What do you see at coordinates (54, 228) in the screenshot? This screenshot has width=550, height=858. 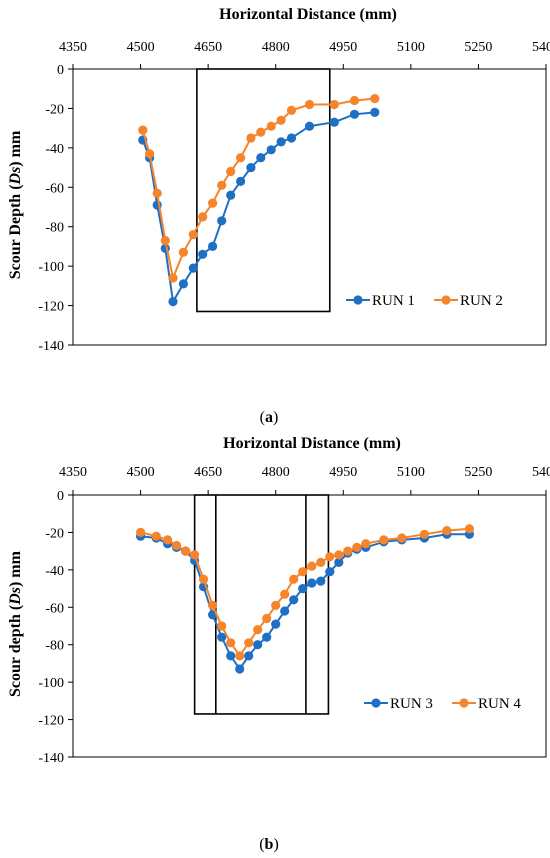 I see `y-tick-label: -80` at bounding box center [54, 228].